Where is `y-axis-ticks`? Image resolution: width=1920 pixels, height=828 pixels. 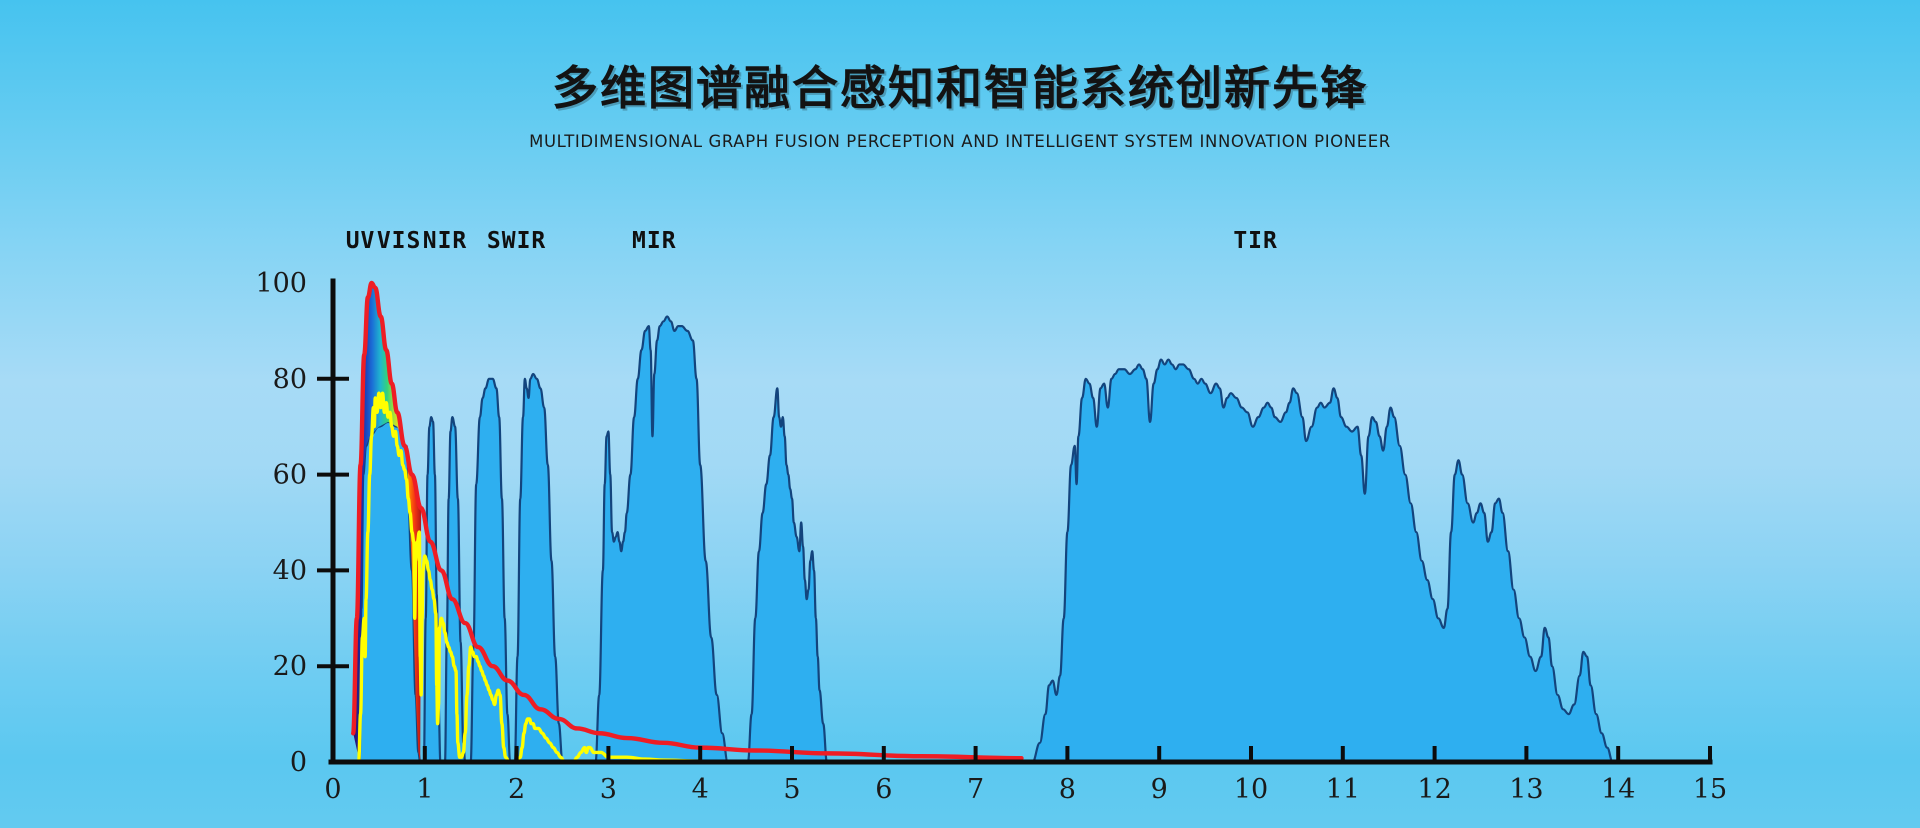
y-axis-ticks is located at coordinates (333, 522).